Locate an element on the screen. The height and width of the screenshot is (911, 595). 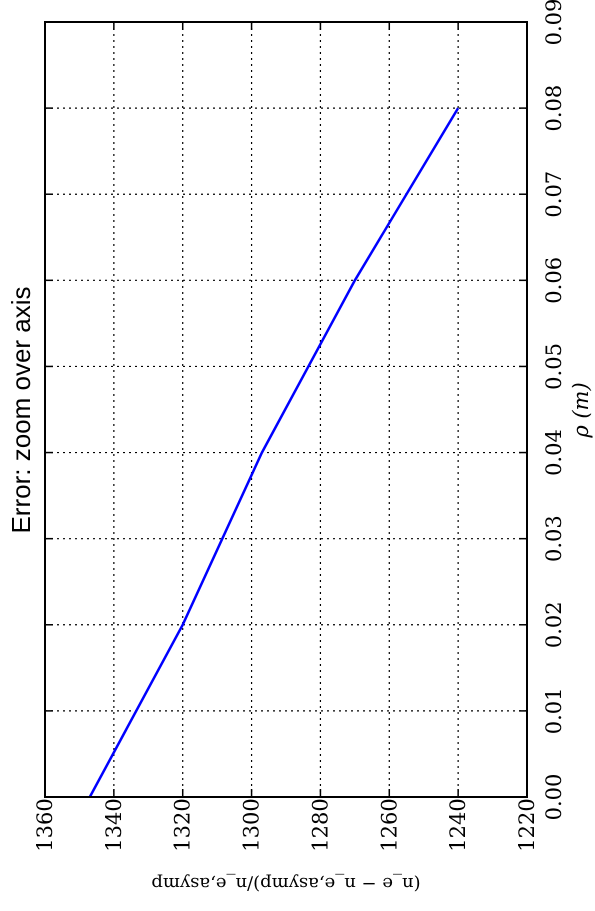
y-axis-label: (n_e − n_e,asymp)/n_e,asymp is located at coordinates (285, 883).